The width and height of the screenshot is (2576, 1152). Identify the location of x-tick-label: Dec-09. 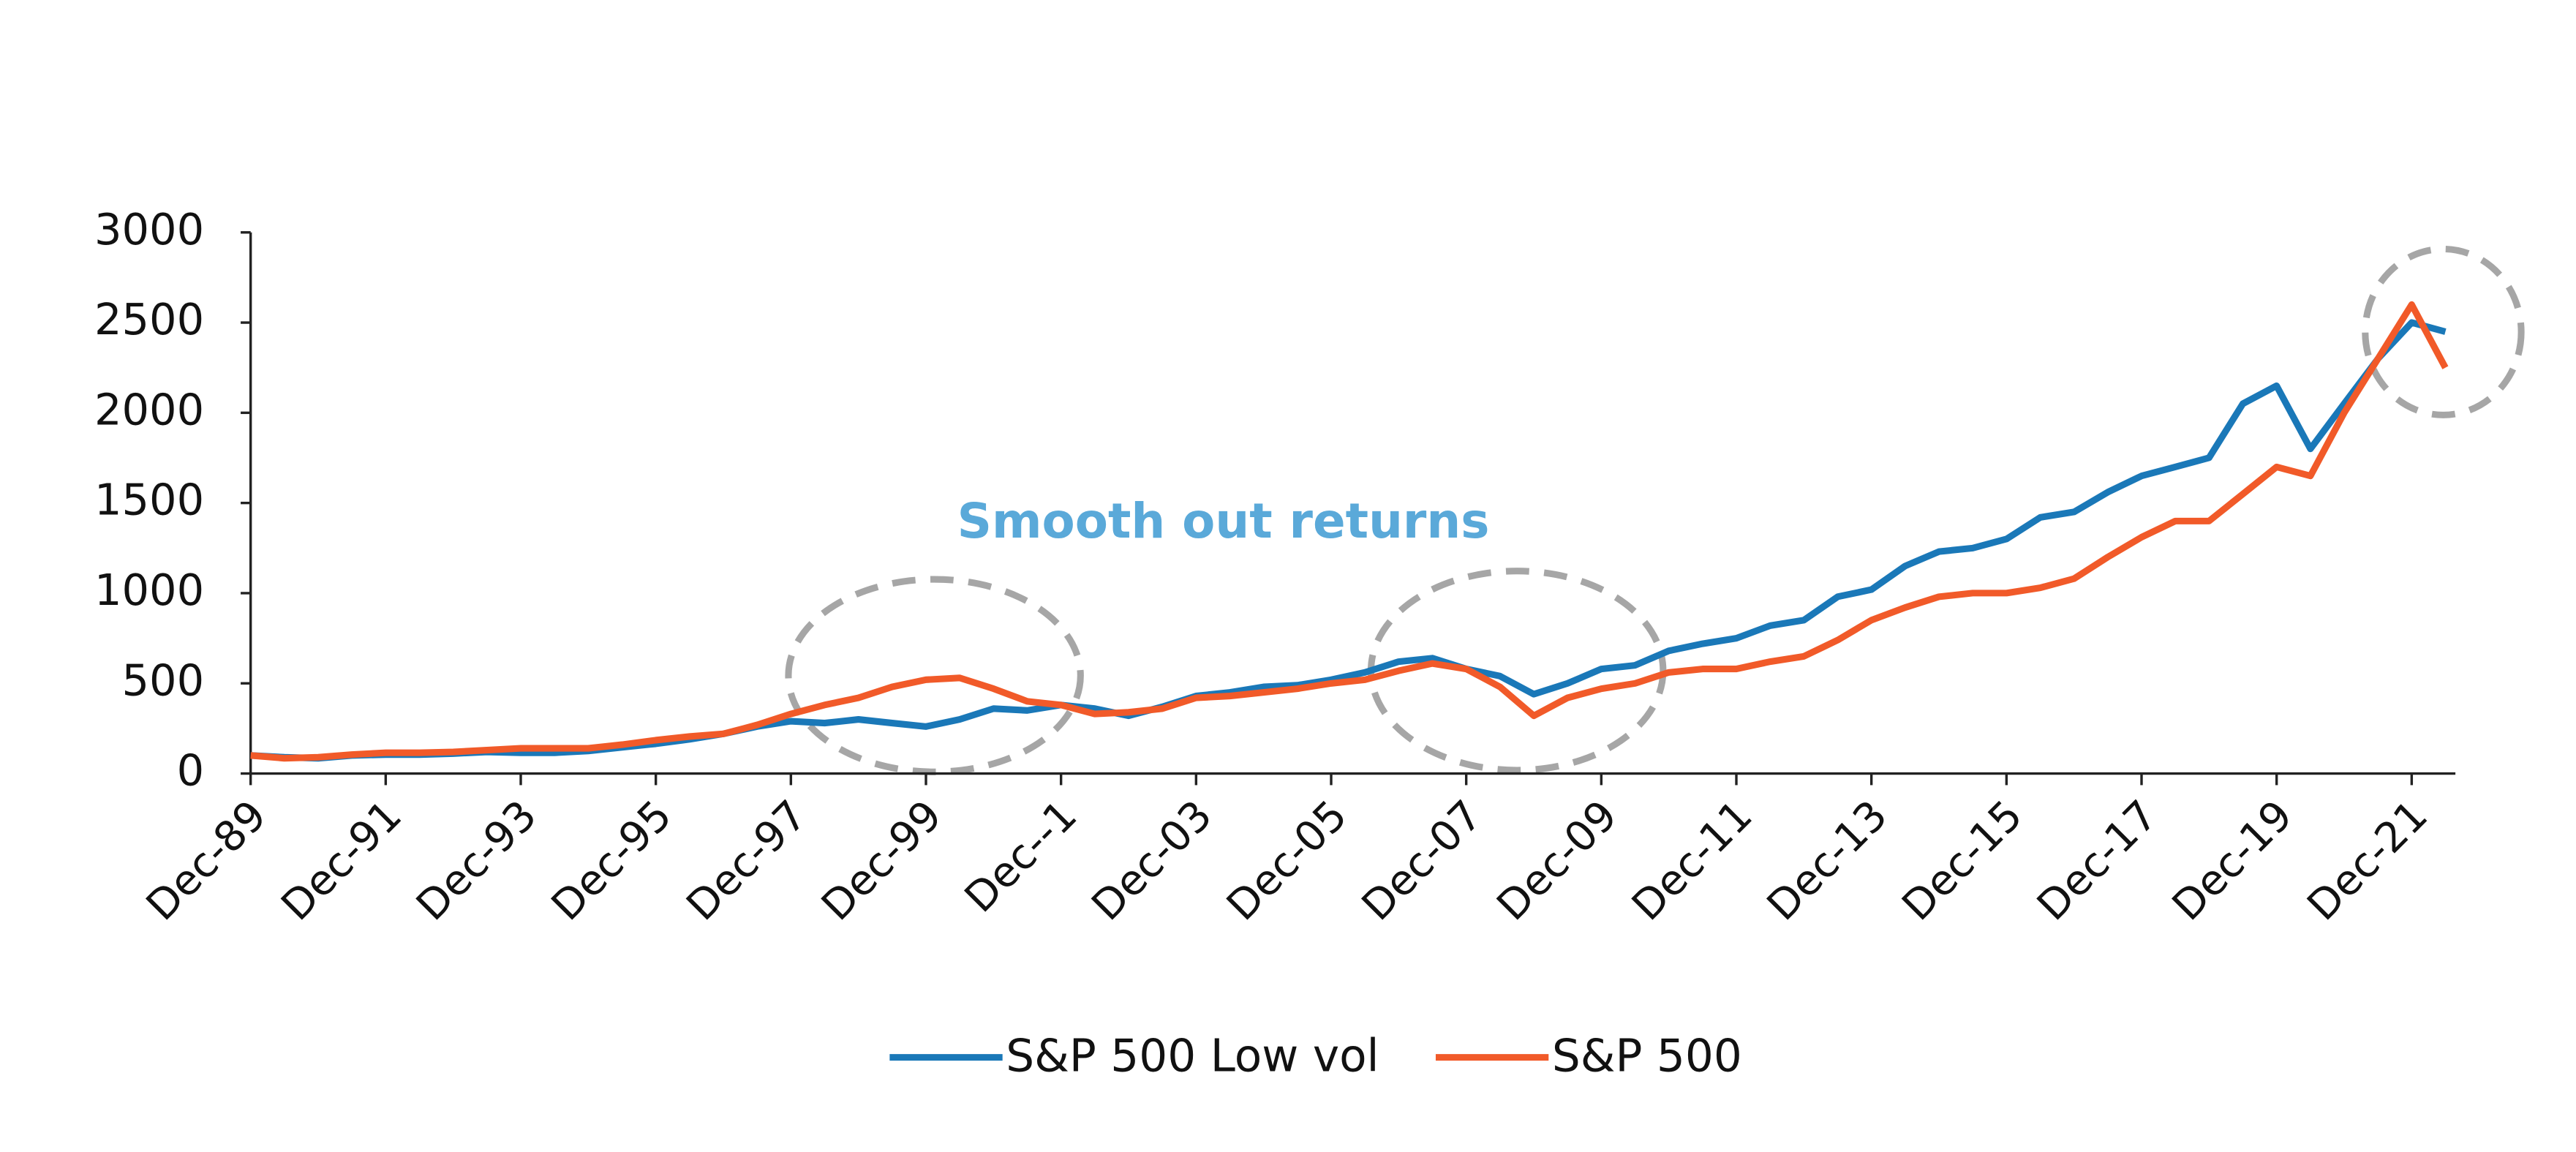
(1557, 860).